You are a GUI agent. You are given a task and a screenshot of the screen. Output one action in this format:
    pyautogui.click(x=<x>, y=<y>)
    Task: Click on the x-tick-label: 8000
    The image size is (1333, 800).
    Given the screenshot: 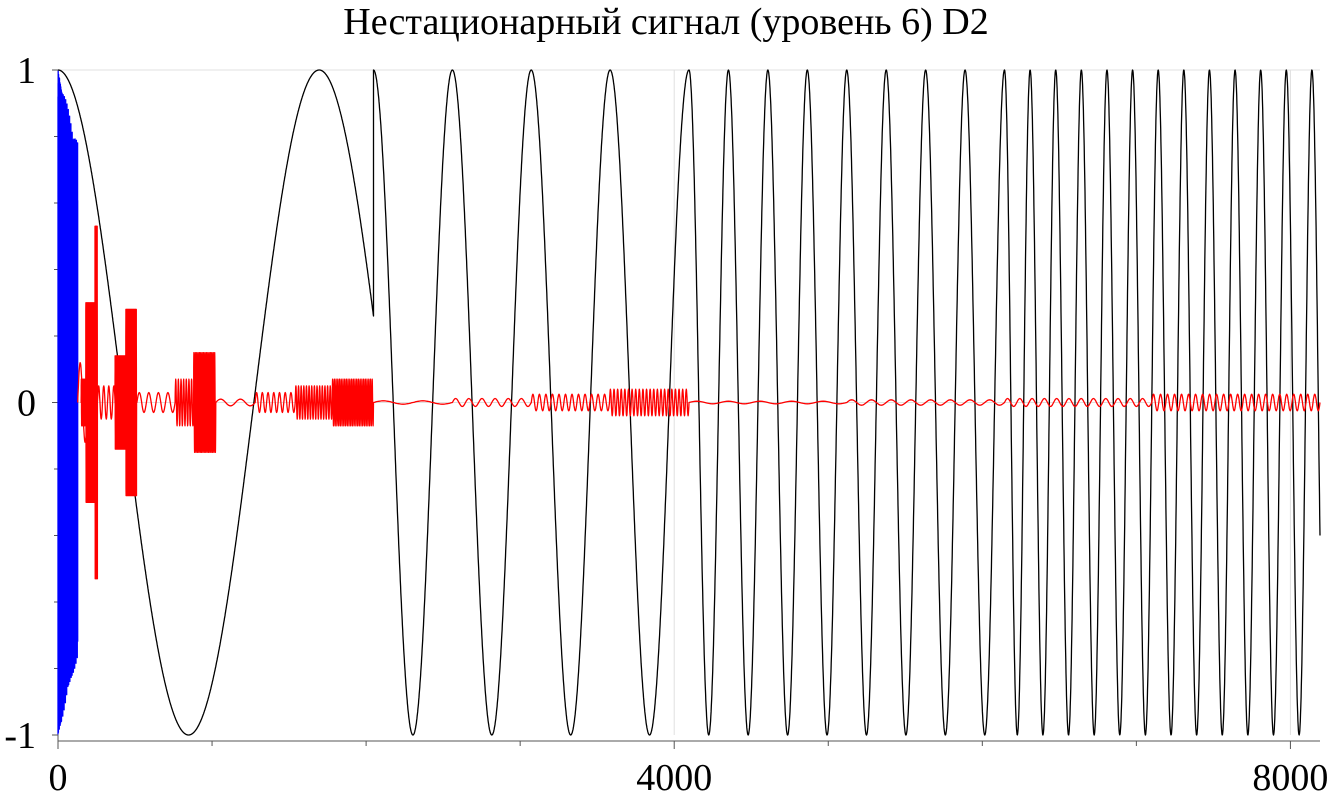 What is the action you would take?
    pyautogui.click(x=1290, y=778)
    